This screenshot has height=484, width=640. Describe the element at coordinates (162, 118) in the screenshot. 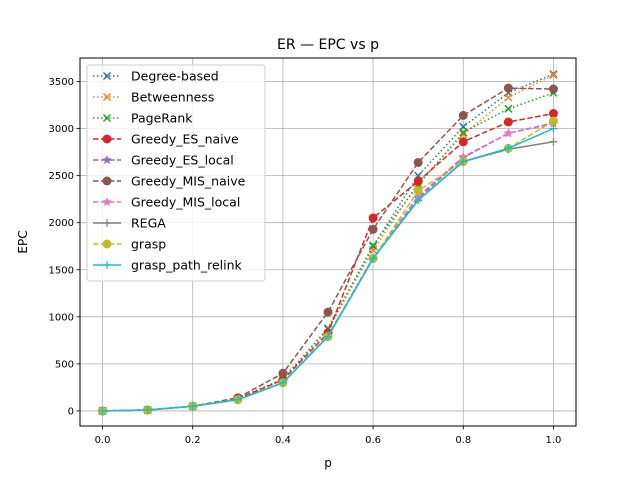

I see `legend-label: PageRank` at that location.